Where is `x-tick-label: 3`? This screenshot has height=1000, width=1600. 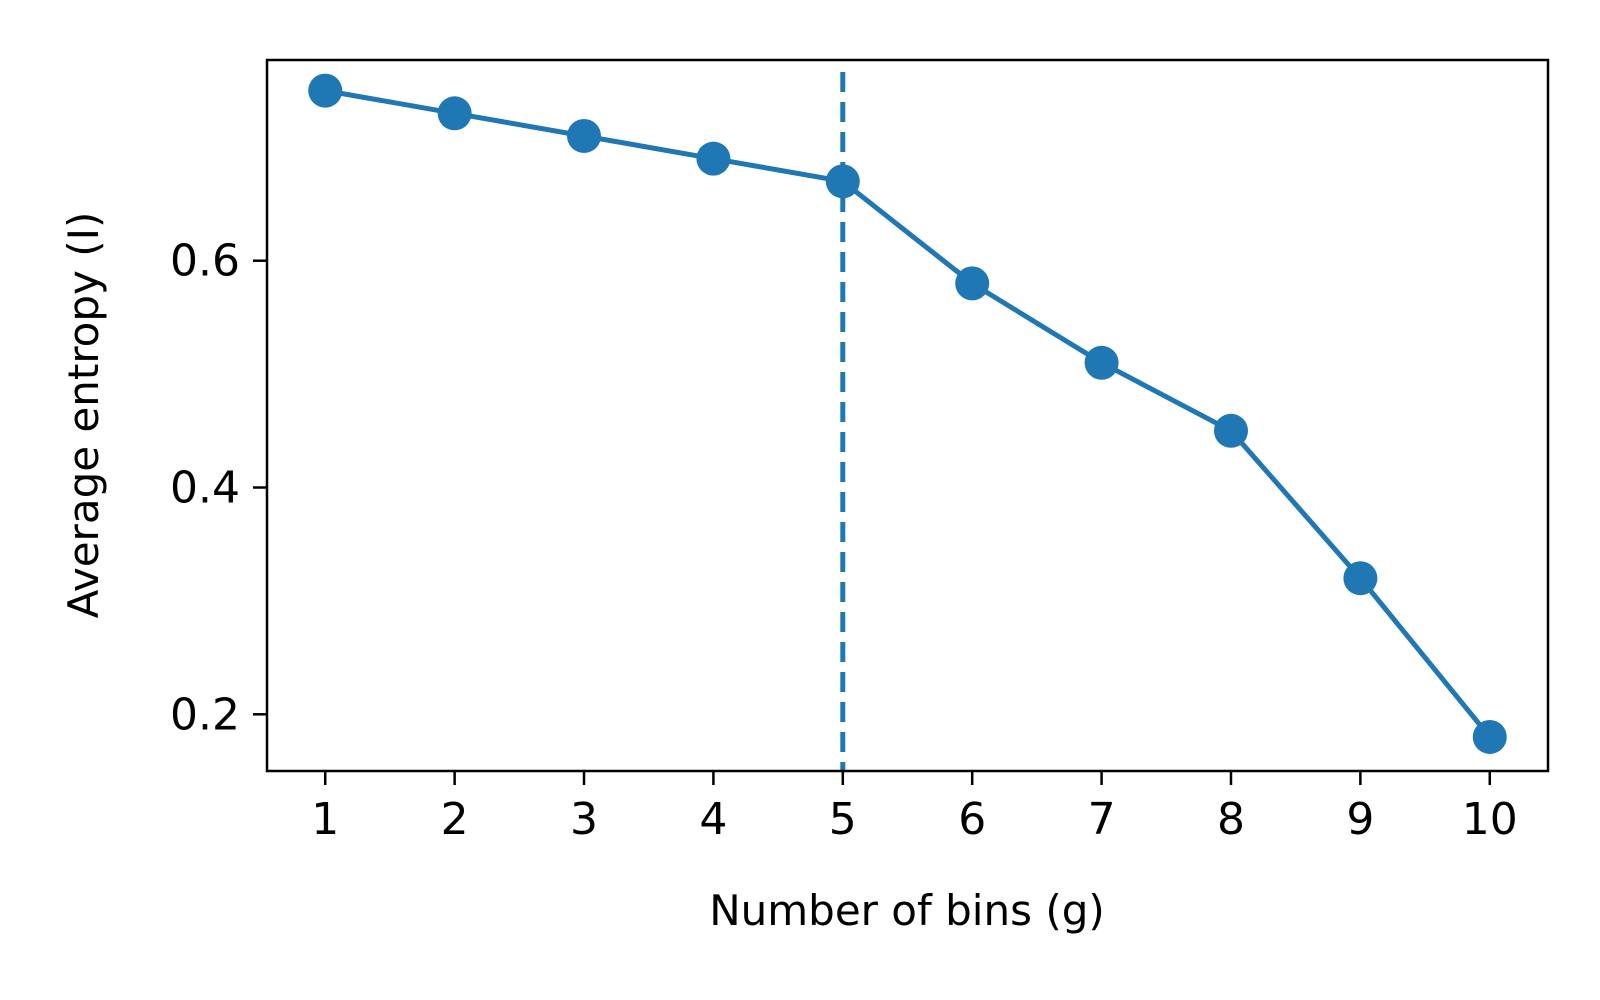
x-tick-label: 3 is located at coordinates (584, 819).